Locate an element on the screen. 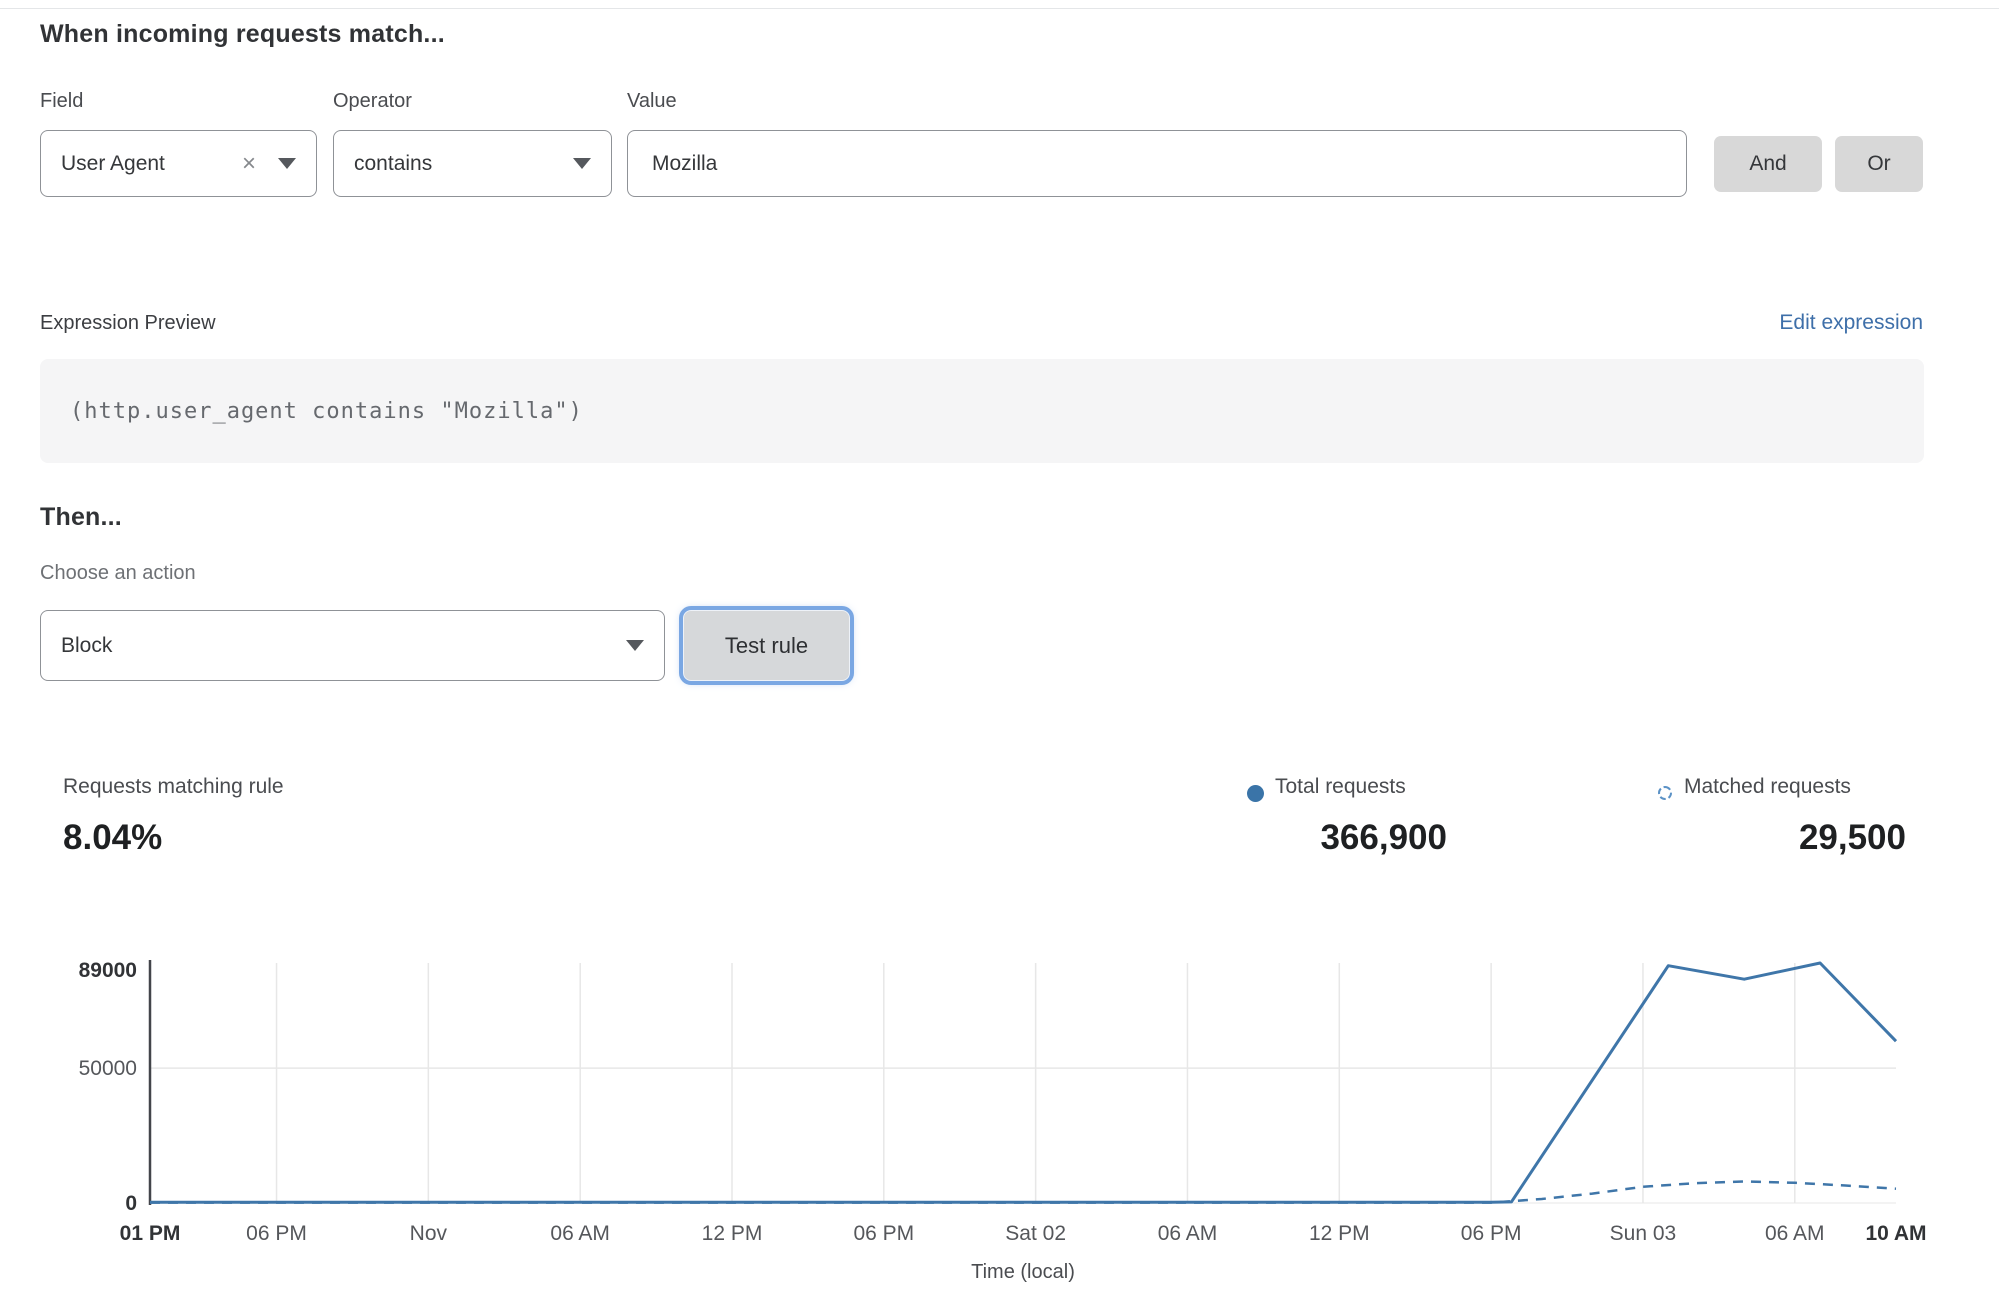 This screenshot has height=1295, width=1999. svg-text: Nov is located at coordinates (429, 1233).